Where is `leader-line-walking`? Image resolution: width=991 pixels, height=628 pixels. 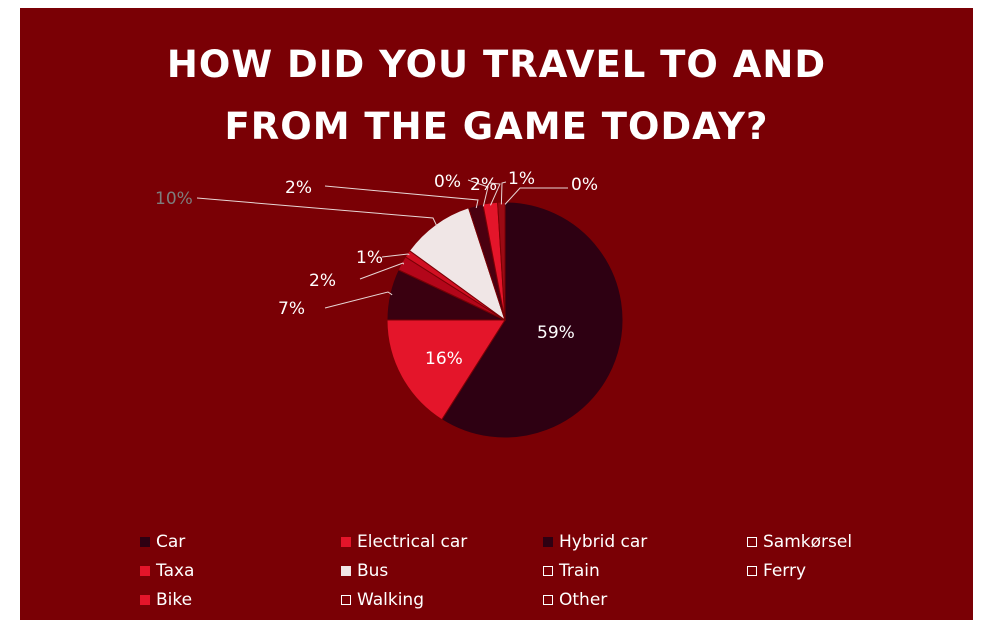 leader-line-walking is located at coordinates (503, 193).